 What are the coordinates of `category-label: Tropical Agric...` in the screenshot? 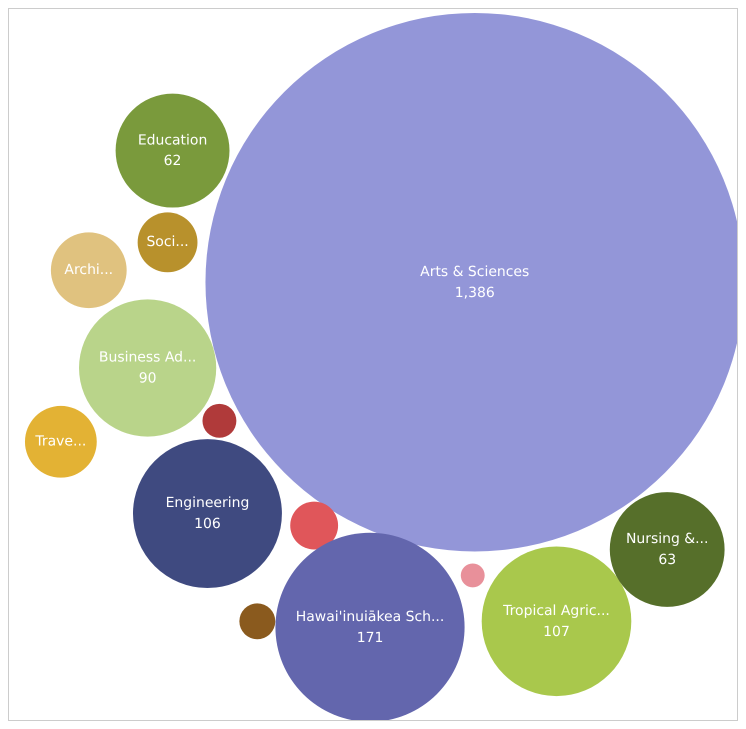 It's located at (556, 610).